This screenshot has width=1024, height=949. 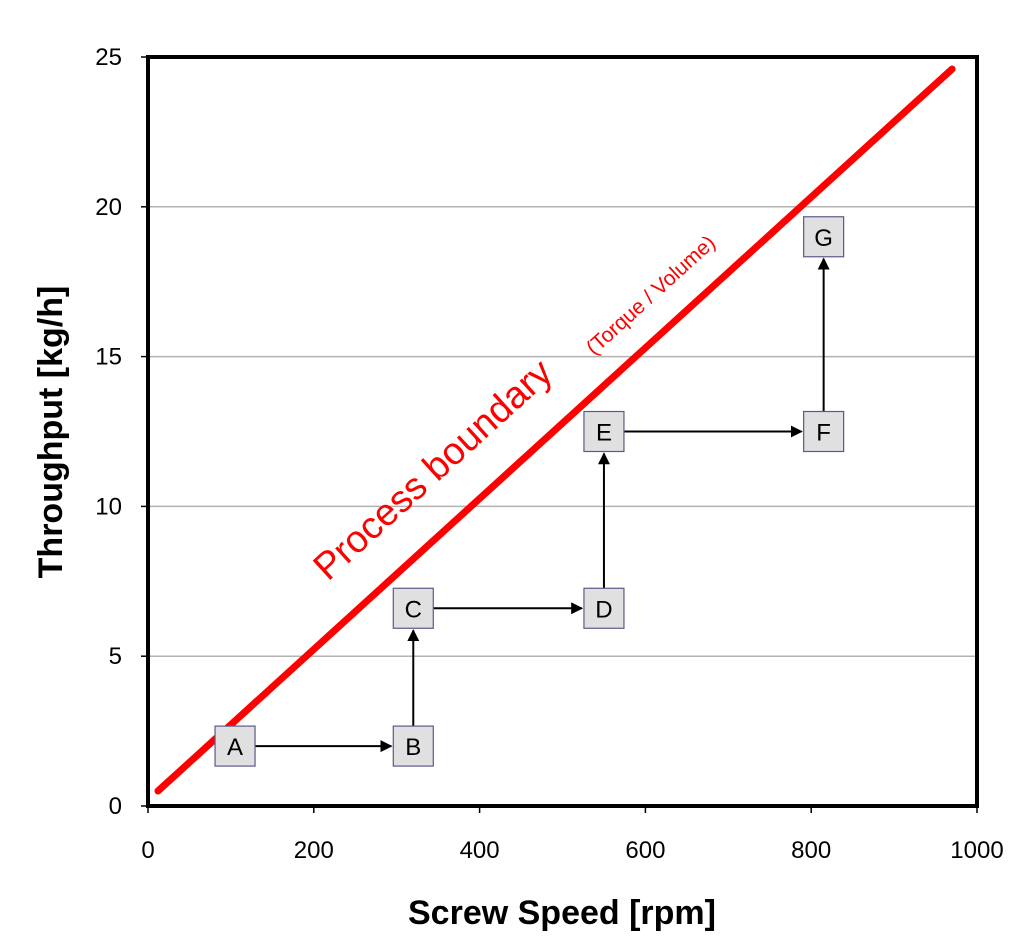 I want to click on point-A: A, so click(x=235, y=746).